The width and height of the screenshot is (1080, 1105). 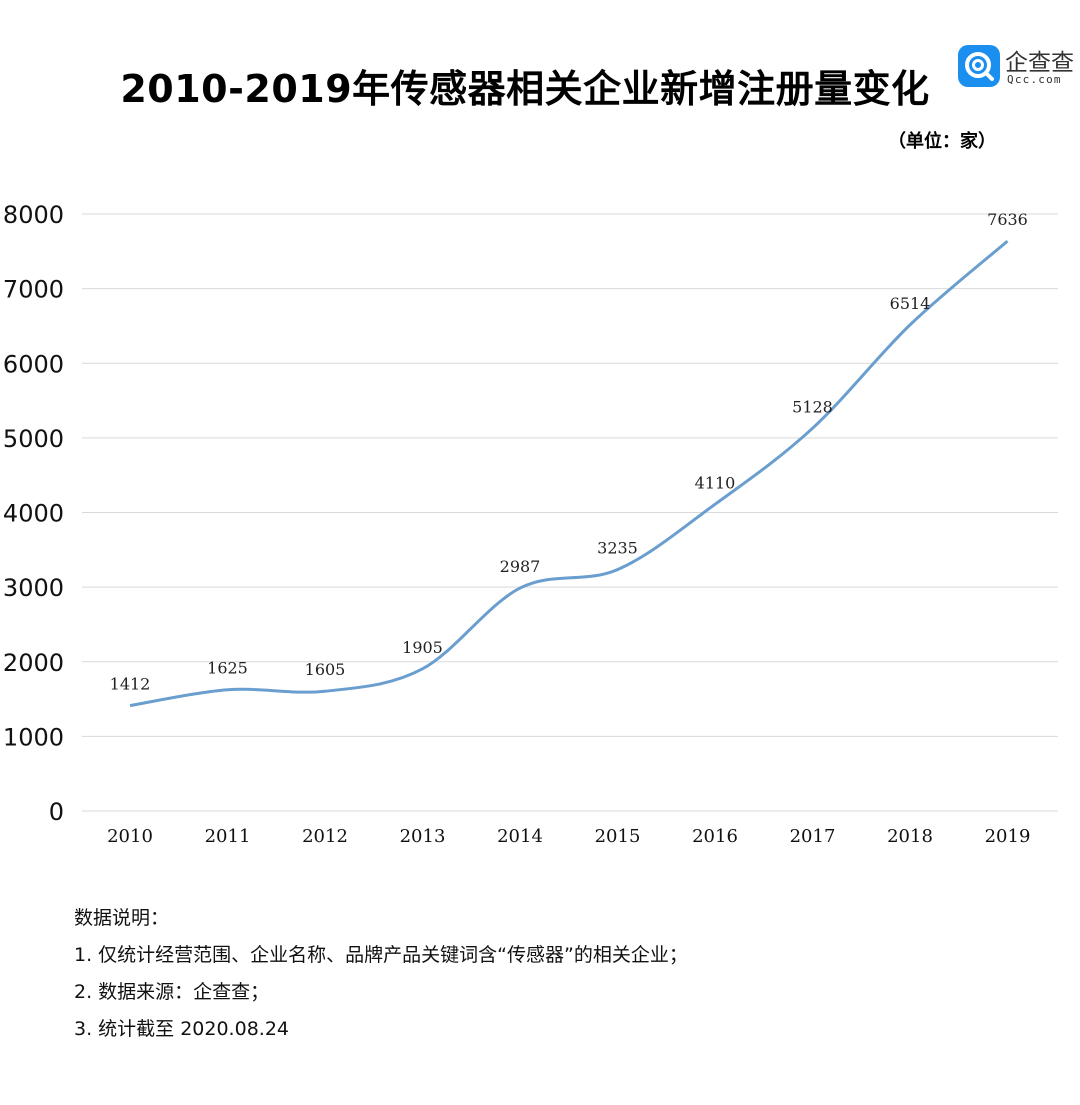 I want to click on notes-item-2: 2. 数据来源：企查查；, so click(x=172, y=992).